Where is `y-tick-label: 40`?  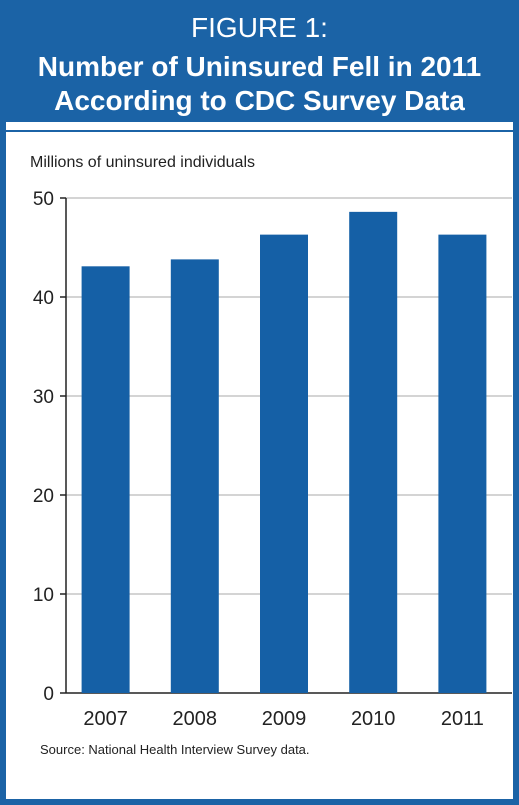
y-tick-label: 40 is located at coordinates (43, 298).